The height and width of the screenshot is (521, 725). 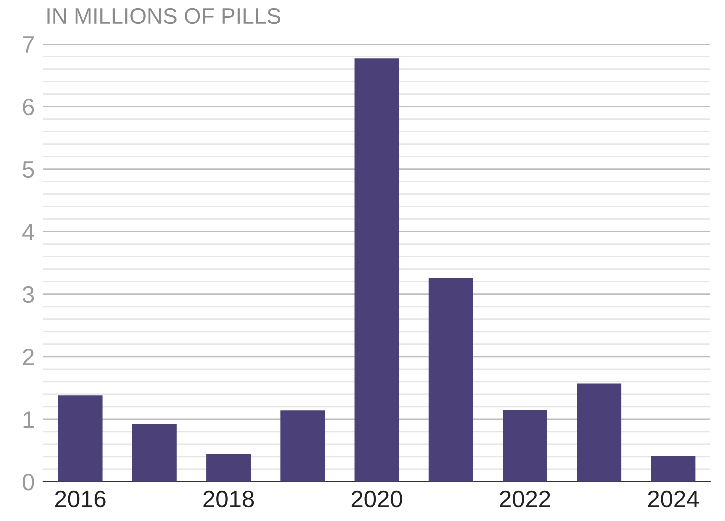 What do you see at coordinates (80, 499) in the screenshot?
I see `x-tick-label: 2016` at bounding box center [80, 499].